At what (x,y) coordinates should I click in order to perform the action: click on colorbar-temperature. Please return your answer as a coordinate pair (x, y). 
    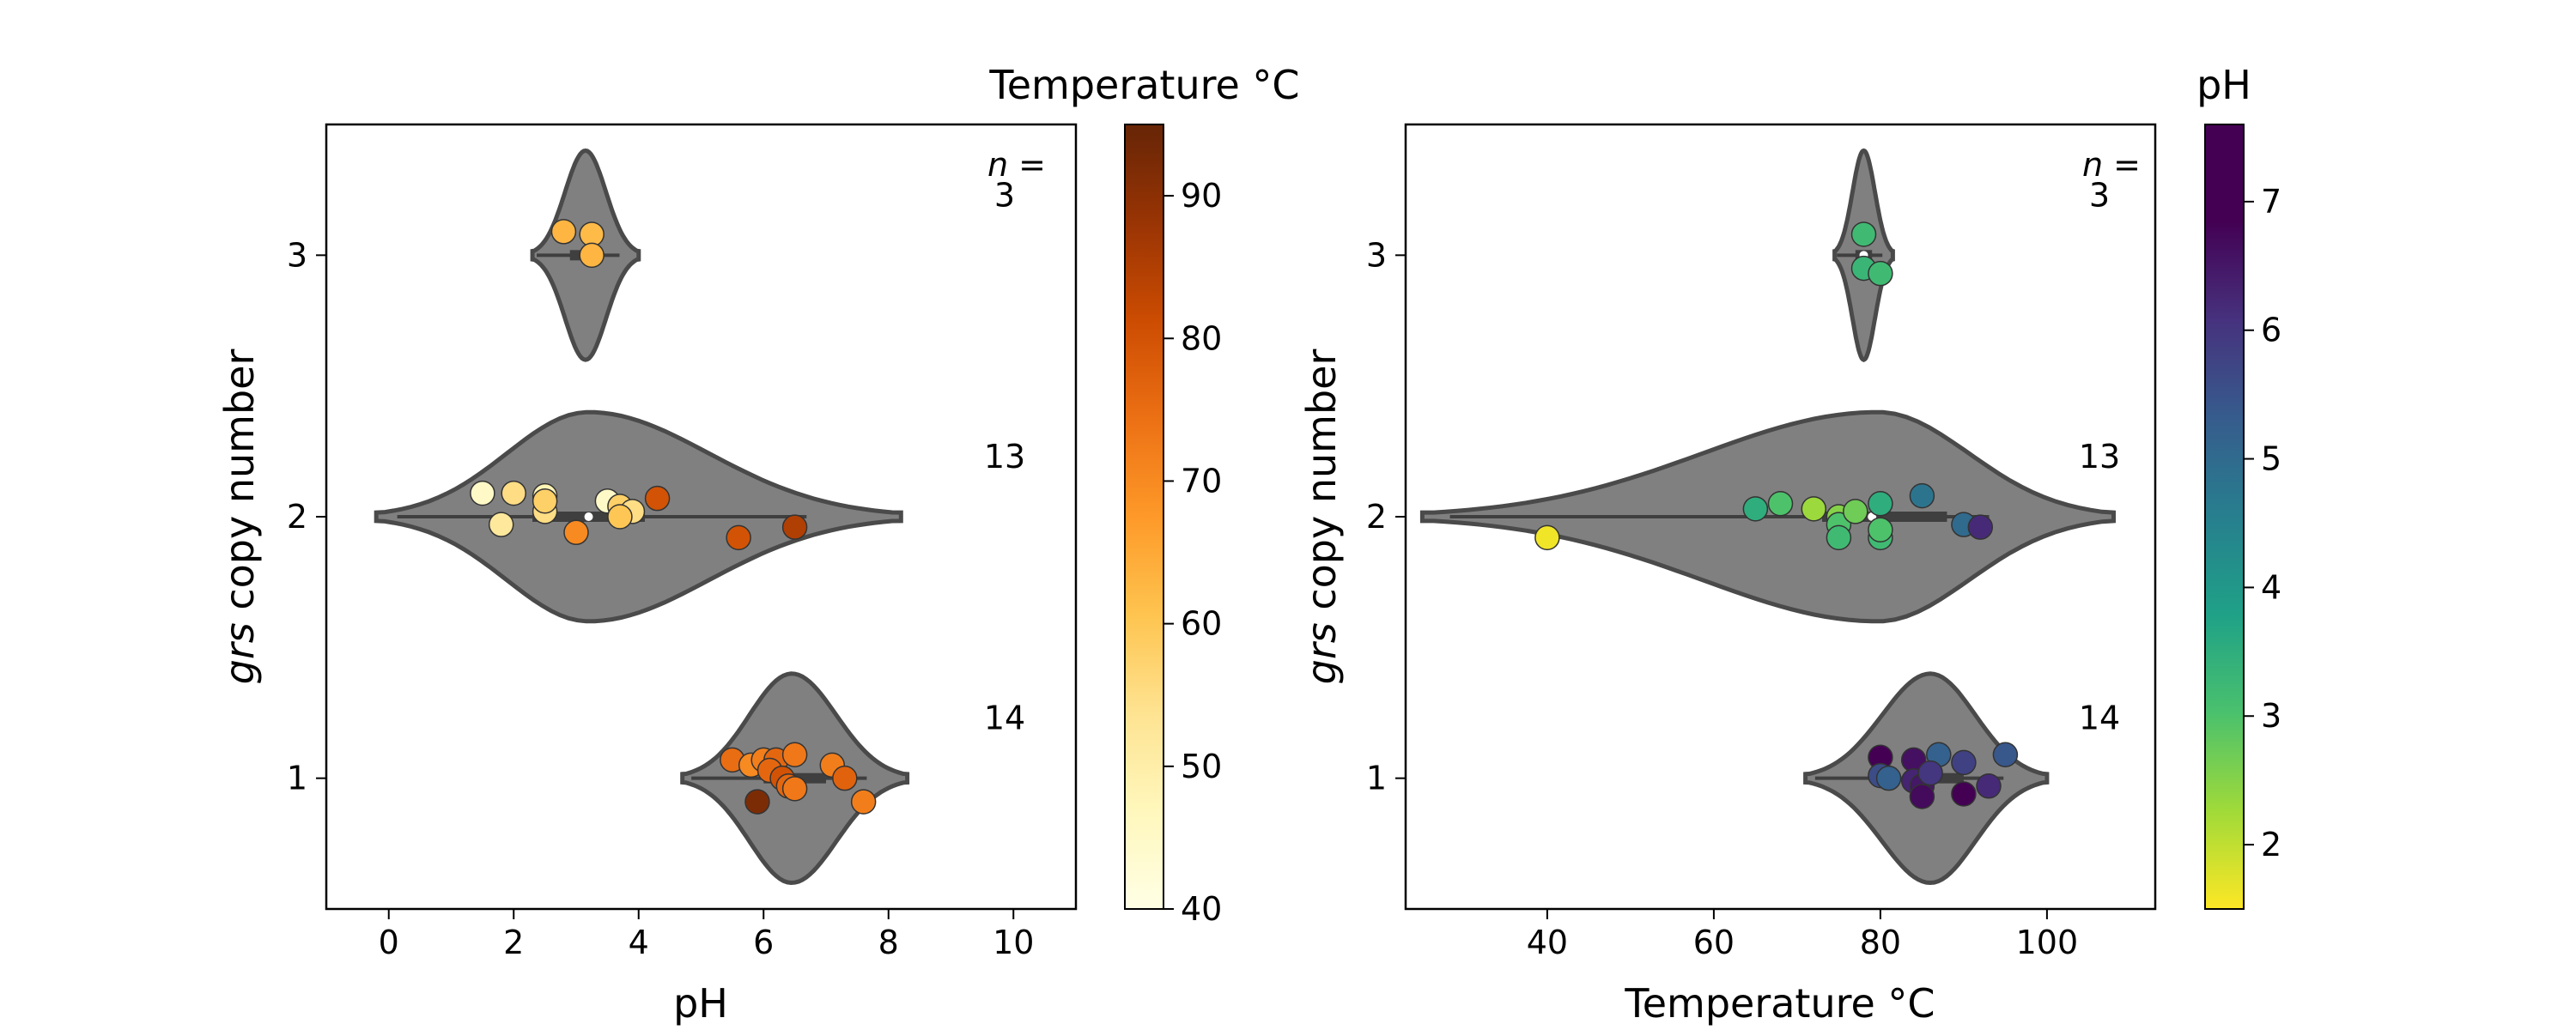
    Looking at the image, I should click on (1144, 517).